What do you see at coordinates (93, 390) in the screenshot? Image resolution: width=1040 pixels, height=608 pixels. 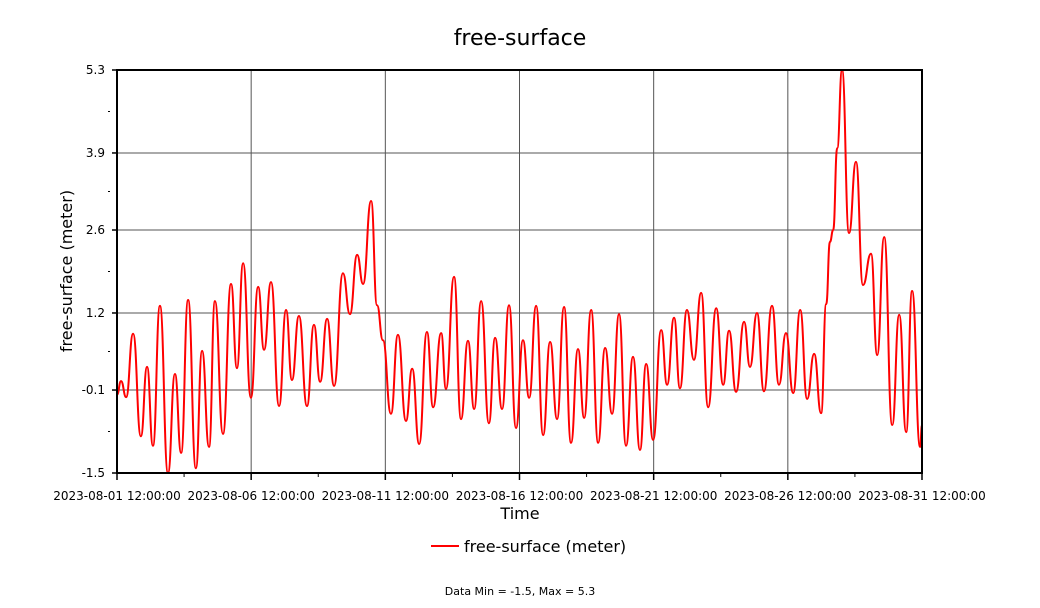 I see `y-tick-label: -0.1` at bounding box center [93, 390].